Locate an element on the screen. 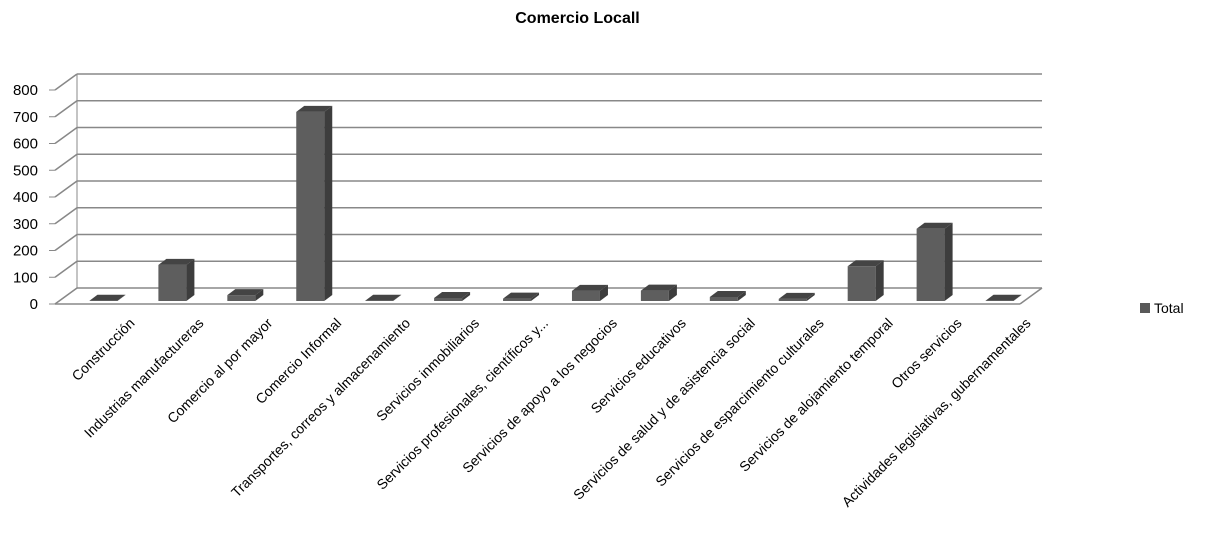 The height and width of the screenshot is (554, 1205). legend-label-total: Total is located at coordinates (1169, 308).